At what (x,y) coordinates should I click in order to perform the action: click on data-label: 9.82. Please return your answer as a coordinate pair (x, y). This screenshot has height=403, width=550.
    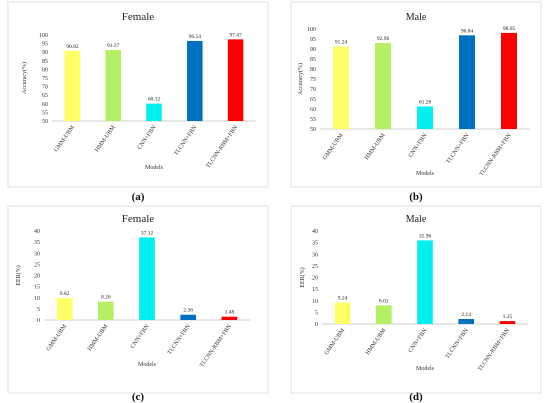
    Looking at the image, I should click on (65, 294).